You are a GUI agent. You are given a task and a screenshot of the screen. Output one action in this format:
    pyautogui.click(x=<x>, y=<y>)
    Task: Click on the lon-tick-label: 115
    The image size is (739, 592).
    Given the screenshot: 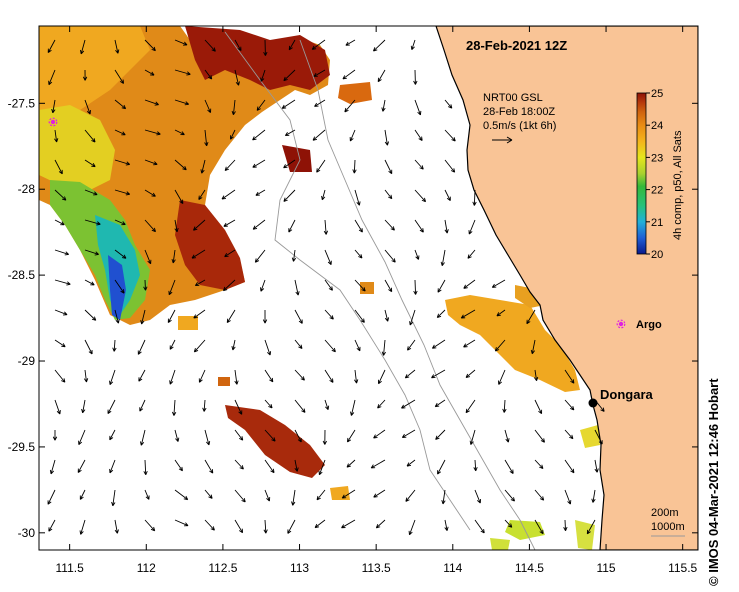 What is the action you would take?
    pyautogui.click(x=605, y=568)
    